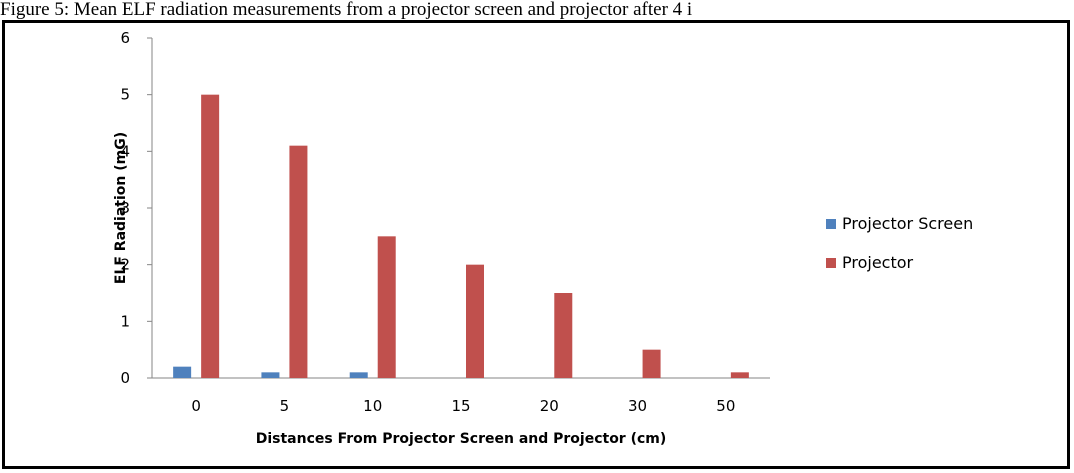 The width and height of the screenshot is (1074, 473). Describe the element at coordinates (285, 406) in the screenshot. I see `x-tick-label: 5` at that location.